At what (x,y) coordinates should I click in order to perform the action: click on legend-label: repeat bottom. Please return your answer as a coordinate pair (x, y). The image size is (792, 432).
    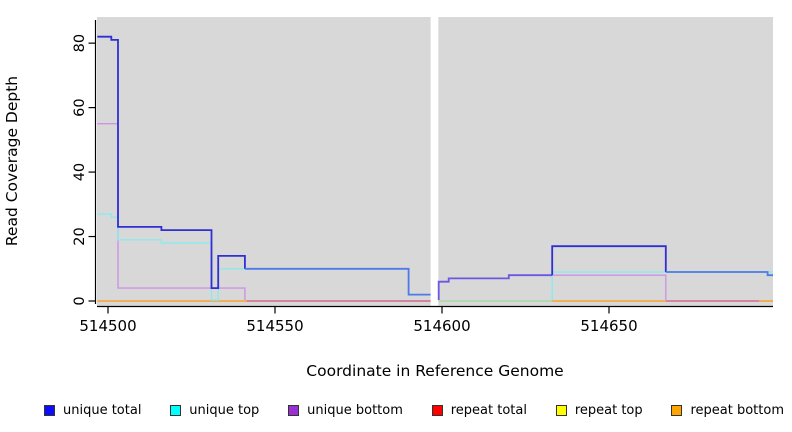
    Looking at the image, I should click on (737, 410).